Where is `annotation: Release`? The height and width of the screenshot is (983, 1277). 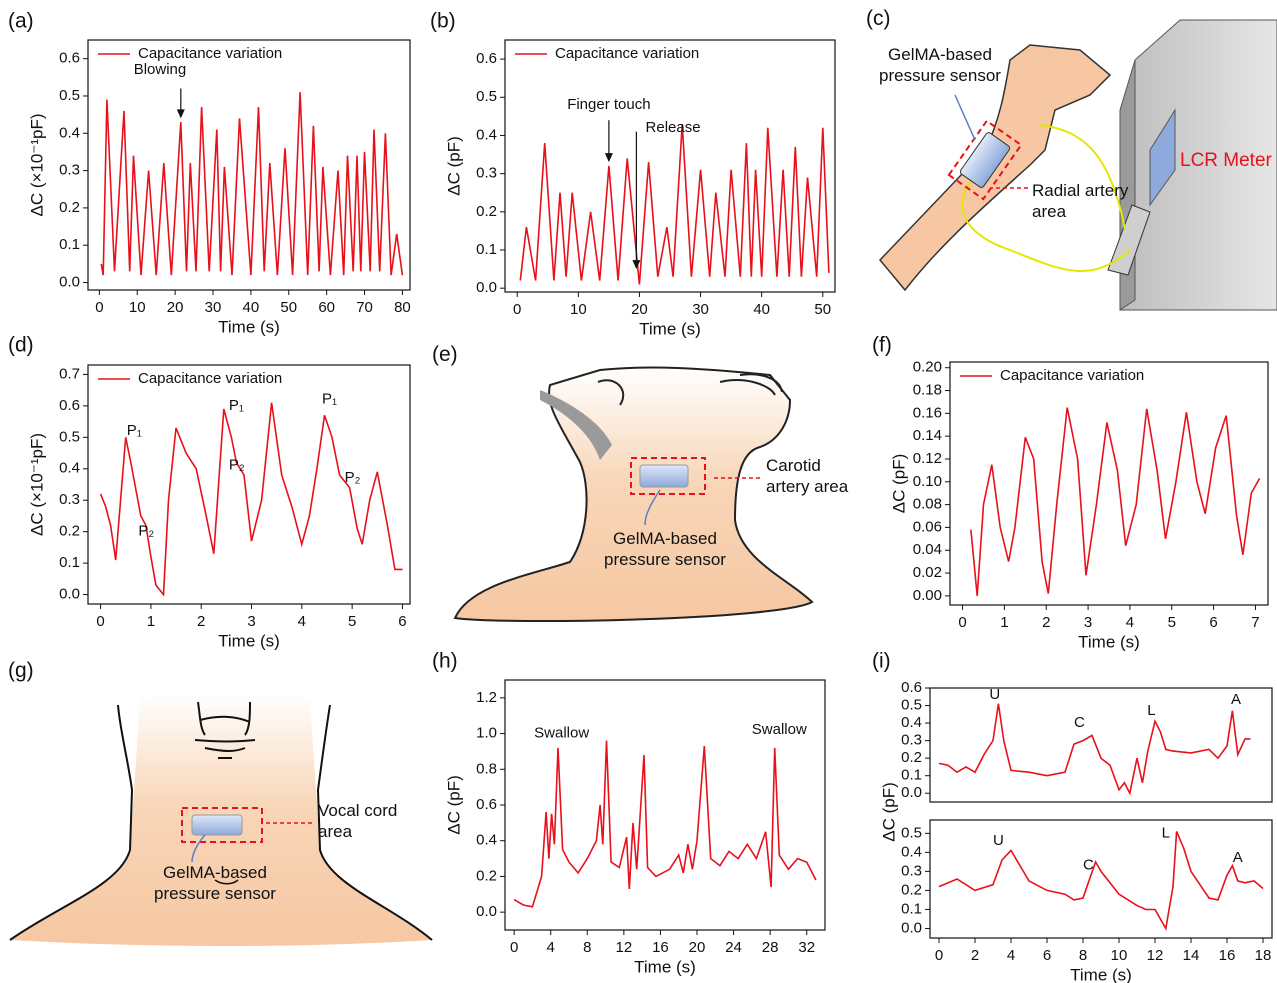
annotation: Release is located at coordinates (673, 127).